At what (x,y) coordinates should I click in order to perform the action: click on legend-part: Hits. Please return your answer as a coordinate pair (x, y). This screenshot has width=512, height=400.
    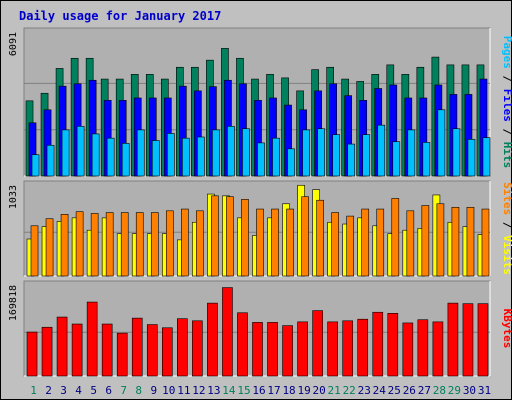
    Looking at the image, I should click on (506, 155).